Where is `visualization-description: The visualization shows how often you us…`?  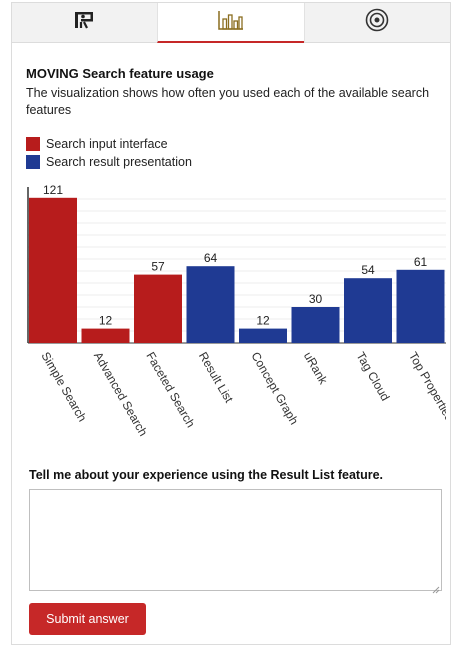 visualization-description: The visualization shows how often you us… is located at coordinates (228, 101).